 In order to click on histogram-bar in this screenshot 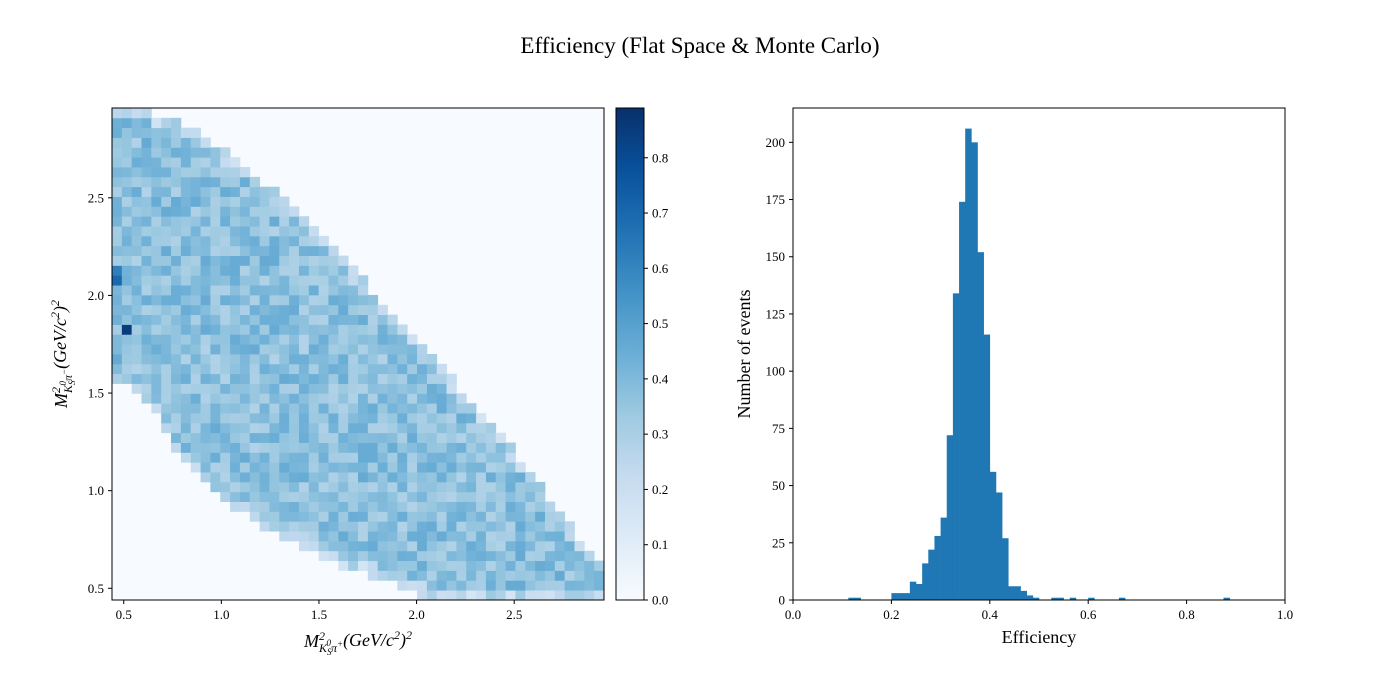, I will do `click(851, 598)`.